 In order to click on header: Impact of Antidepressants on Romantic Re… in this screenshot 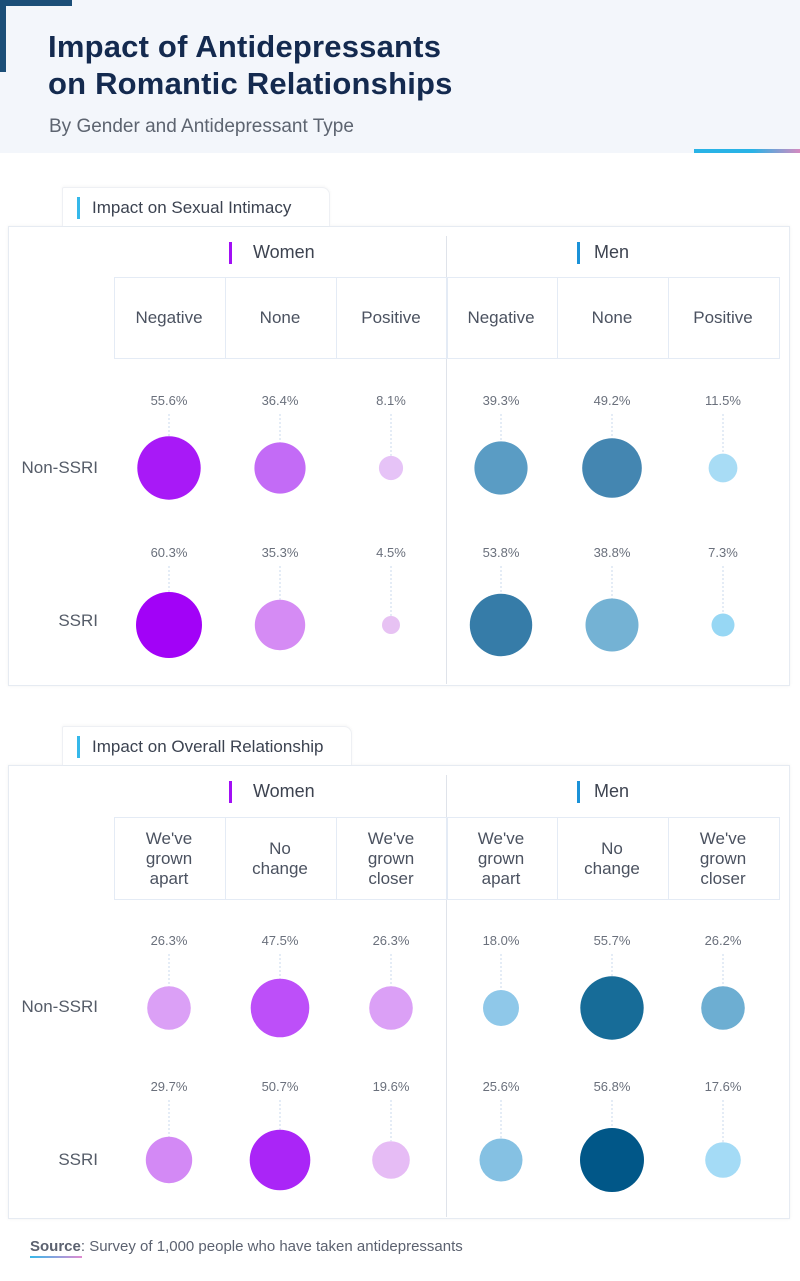, I will do `click(400, 76)`.